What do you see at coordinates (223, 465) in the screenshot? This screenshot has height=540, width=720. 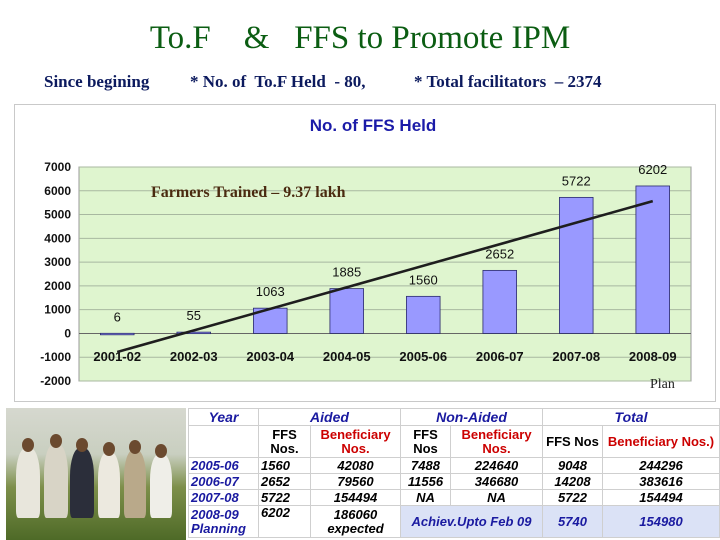 I see `year-cell: 2005-06` at bounding box center [223, 465].